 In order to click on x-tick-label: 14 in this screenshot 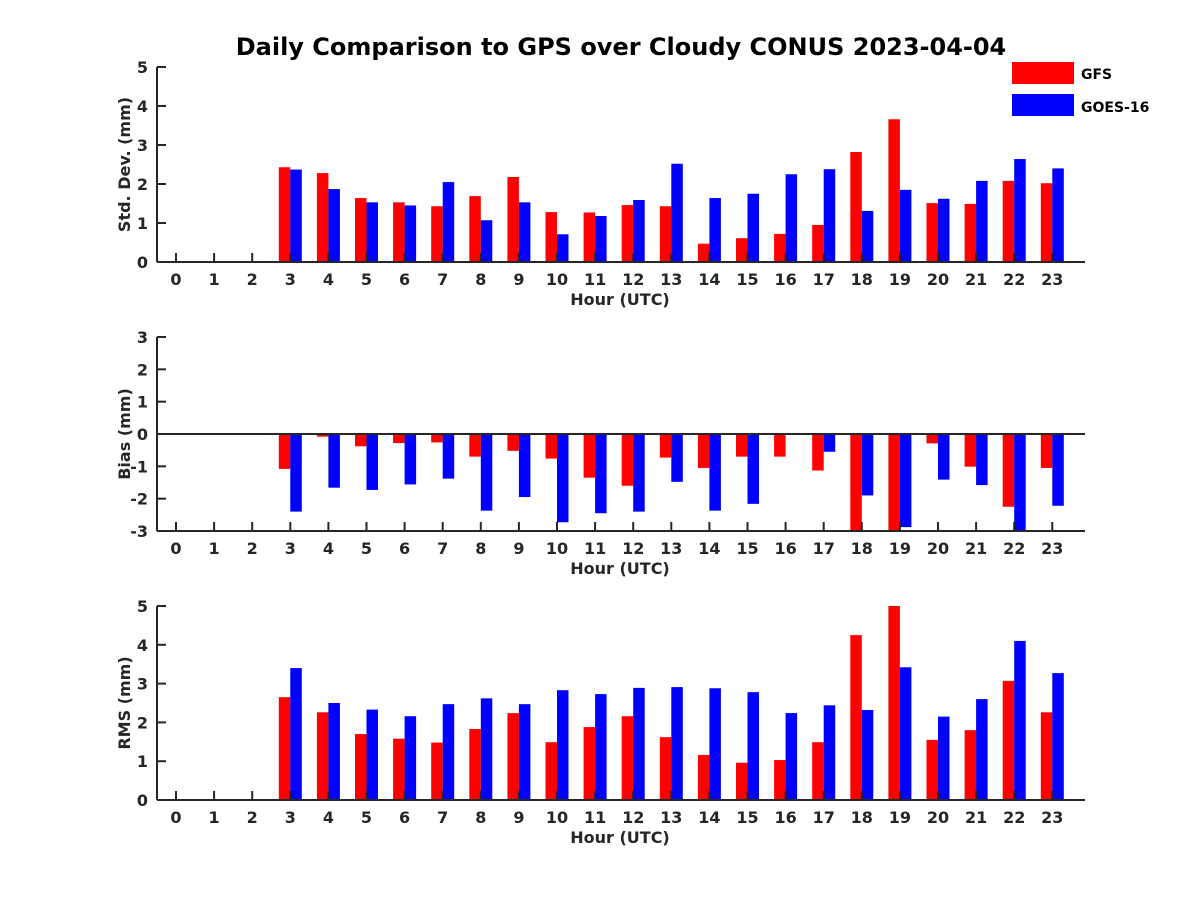, I will do `click(709, 548)`.